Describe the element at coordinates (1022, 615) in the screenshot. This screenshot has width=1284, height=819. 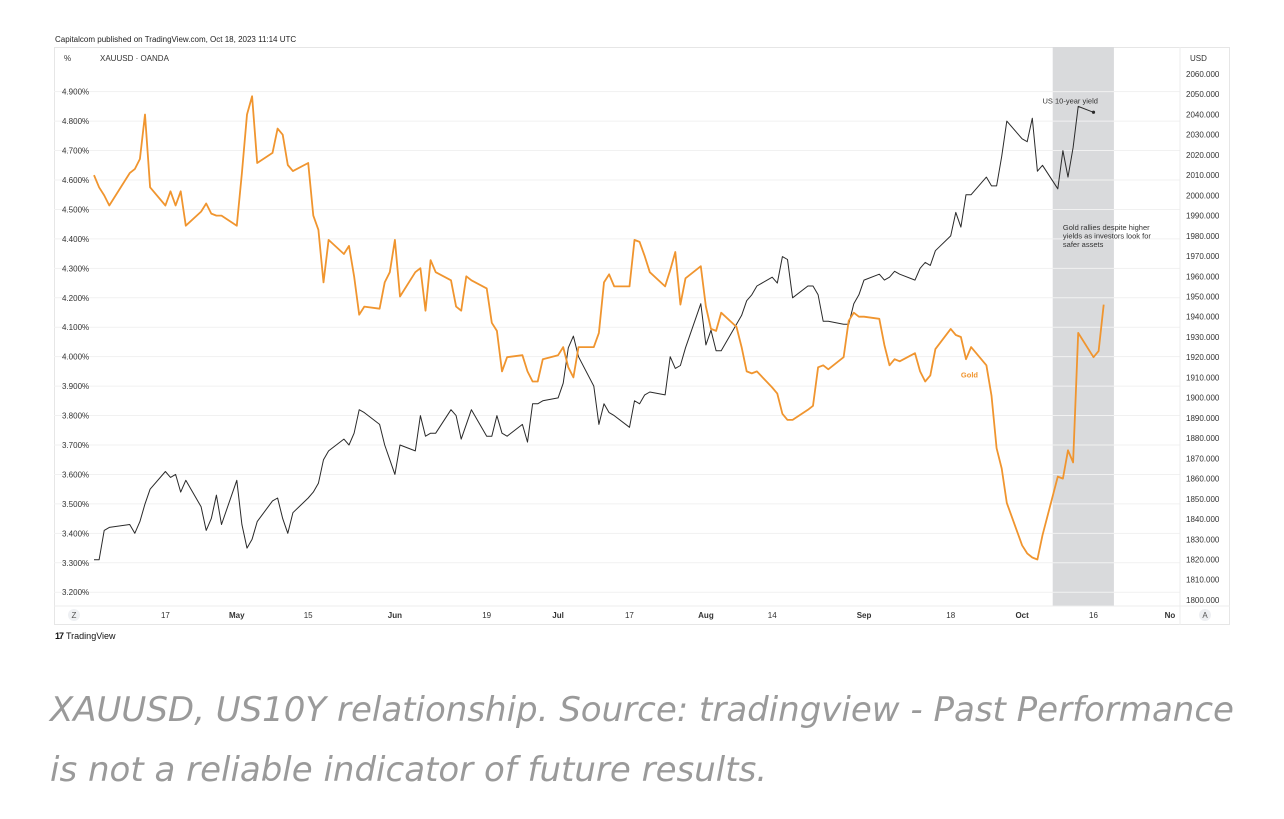
I see `time-tick-label: Oct` at that location.